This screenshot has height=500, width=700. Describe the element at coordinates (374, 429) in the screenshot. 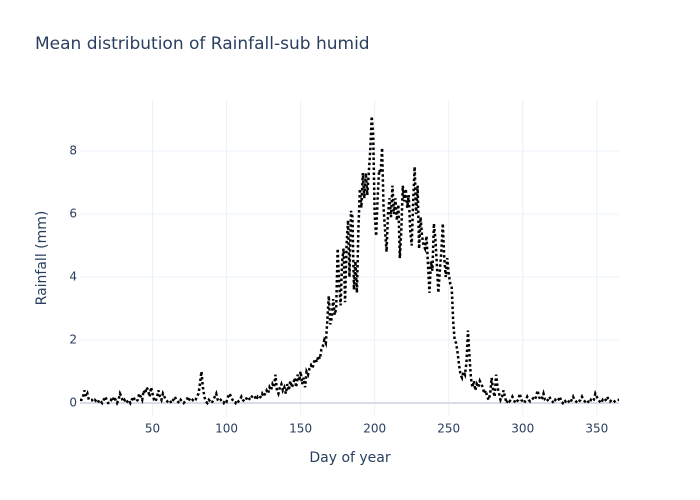

I see `x-tick-label: 200` at that location.